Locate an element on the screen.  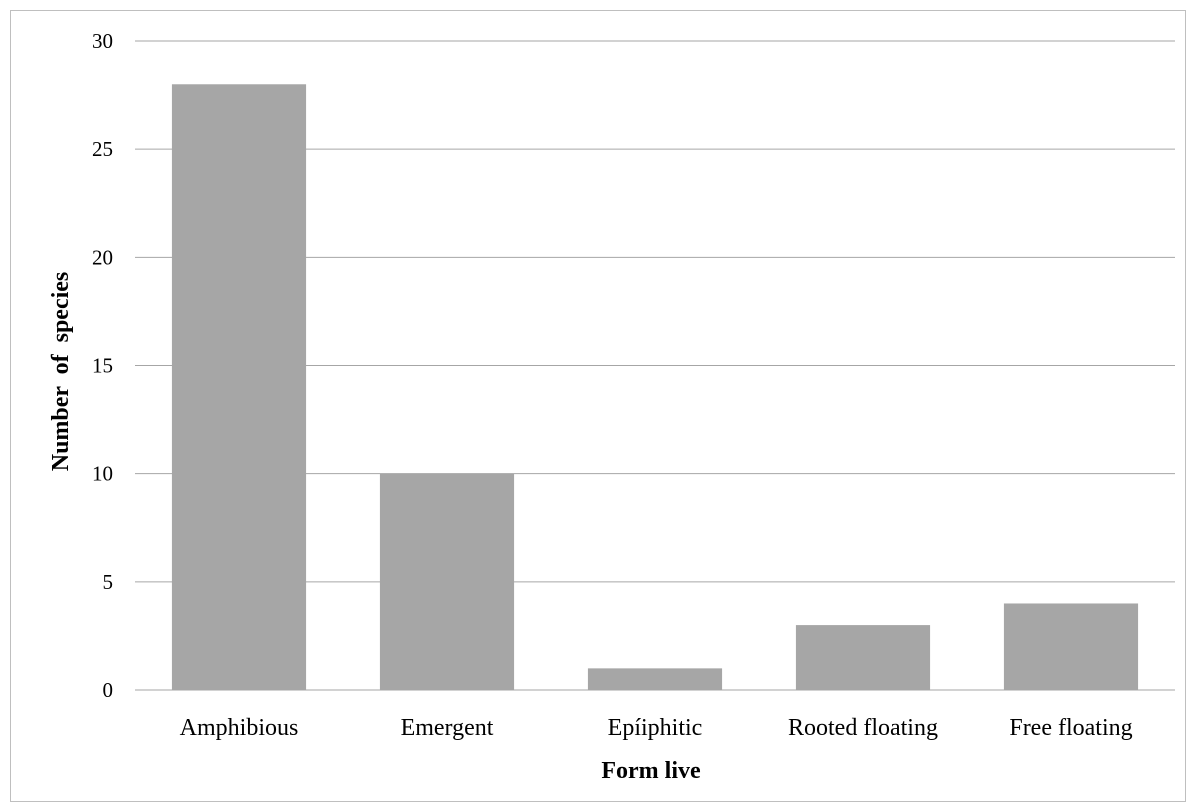
x-tick-label-free-floating: Free floating is located at coordinates (1070, 728).